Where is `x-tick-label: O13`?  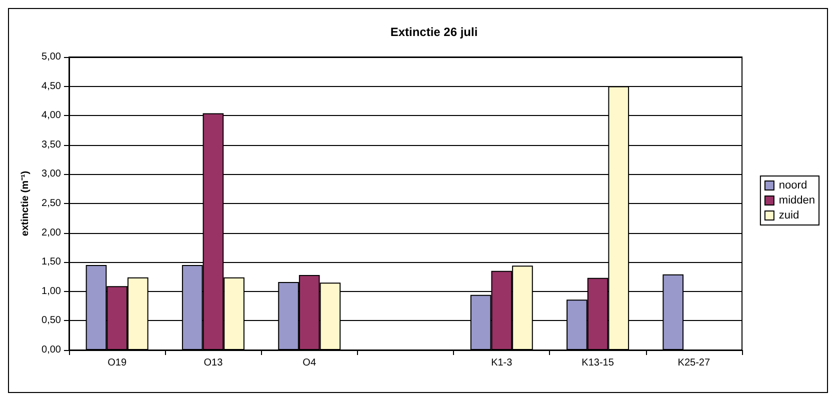 x-tick-label: O13 is located at coordinates (214, 363).